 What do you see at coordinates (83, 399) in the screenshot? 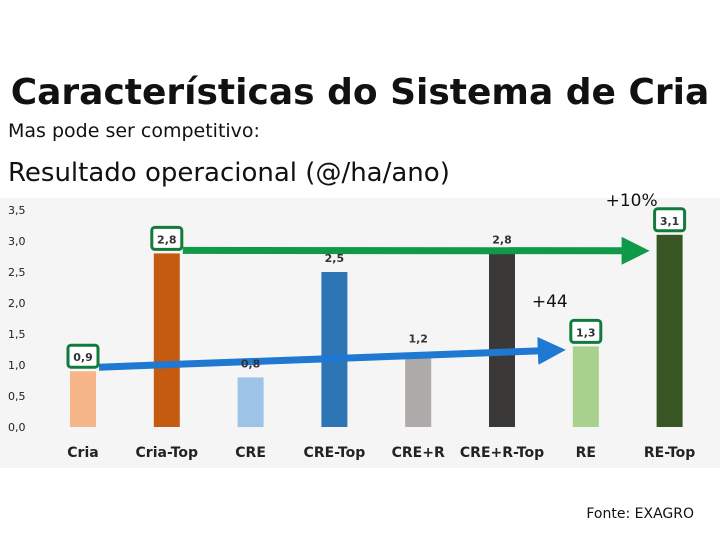
I see `bar-cria` at bounding box center [83, 399].